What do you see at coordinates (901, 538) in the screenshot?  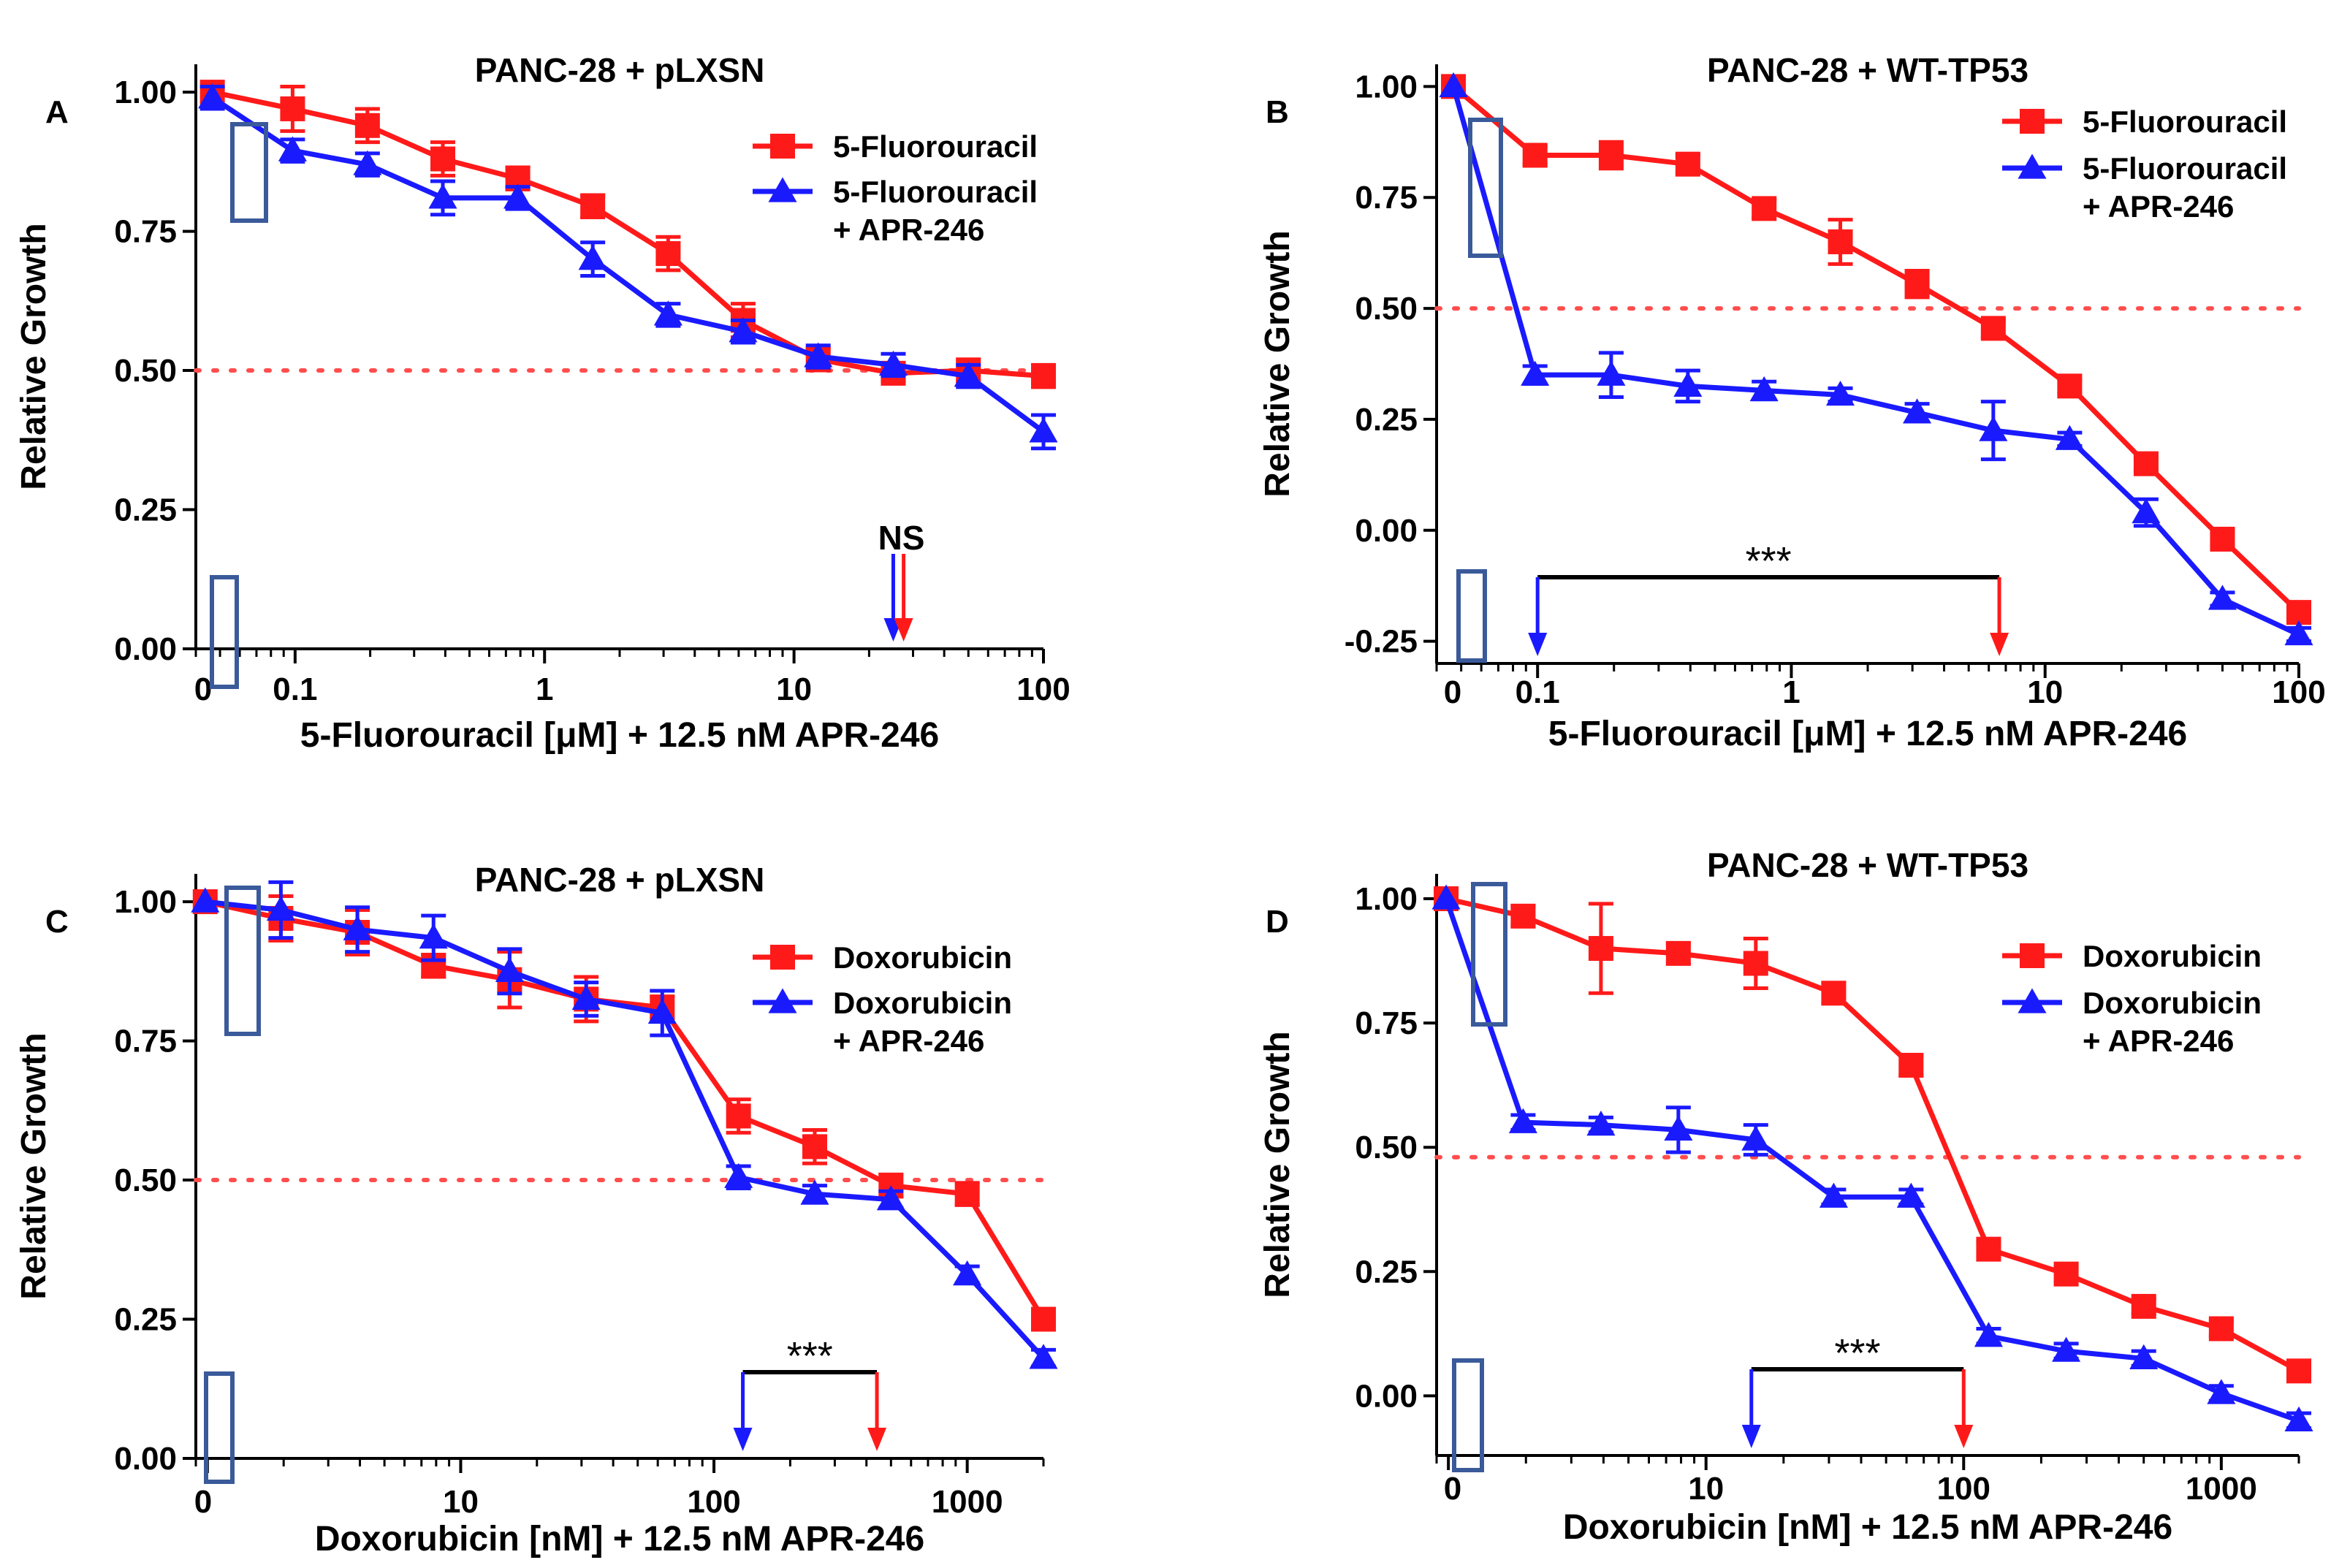 I see `significance-label: NS` at bounding box center [901, 538].